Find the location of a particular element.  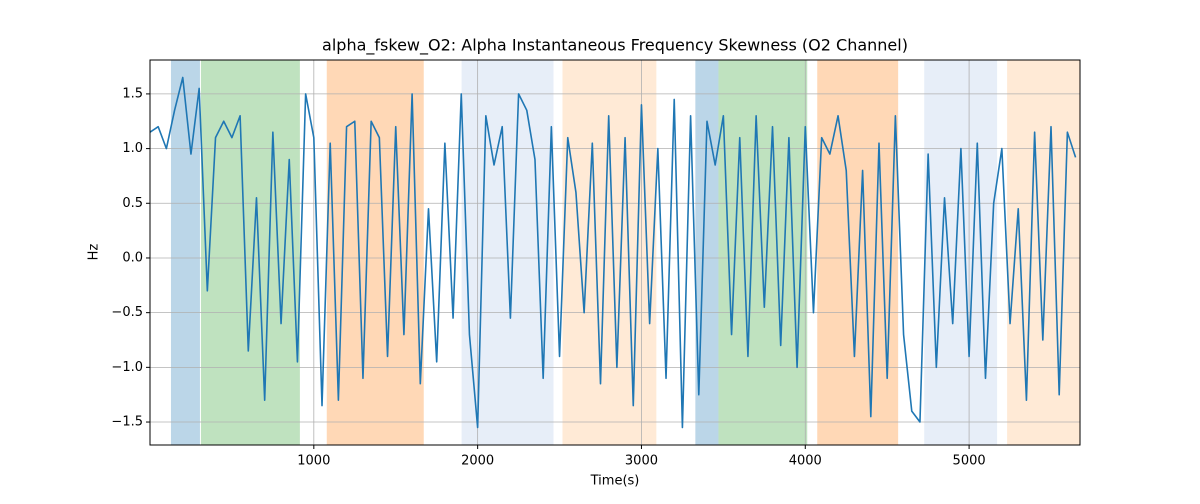

y-tick-label: −1.0 is located at coordinates (127, 367).